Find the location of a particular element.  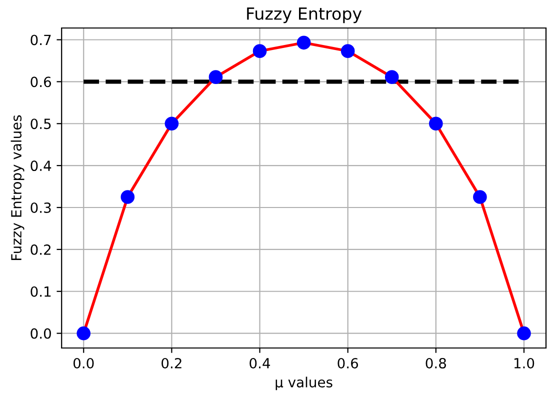

x-tick-label: 0.0 is located at coordinates (83, 363).